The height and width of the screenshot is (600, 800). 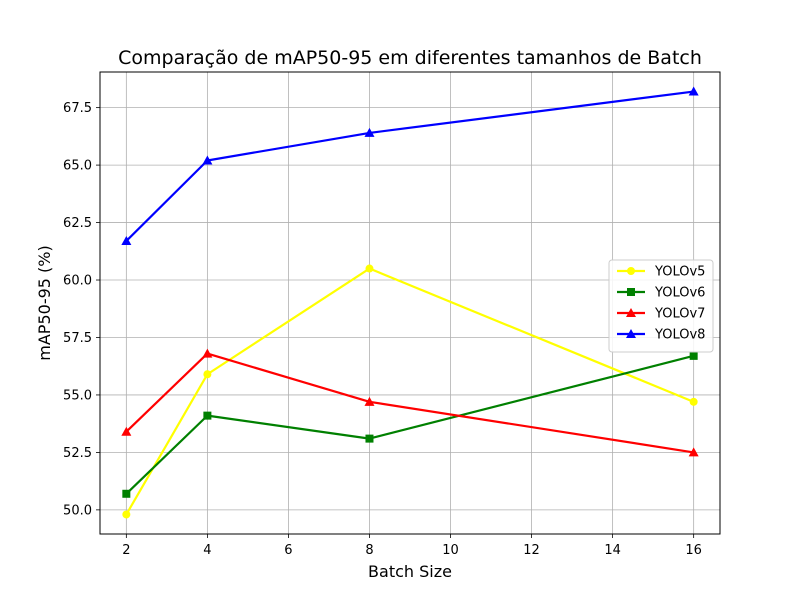 What do you see at coordinates (612, 550) in the screenshot?
I see `x-tick-label: 14` at bounding box center [612, 550].